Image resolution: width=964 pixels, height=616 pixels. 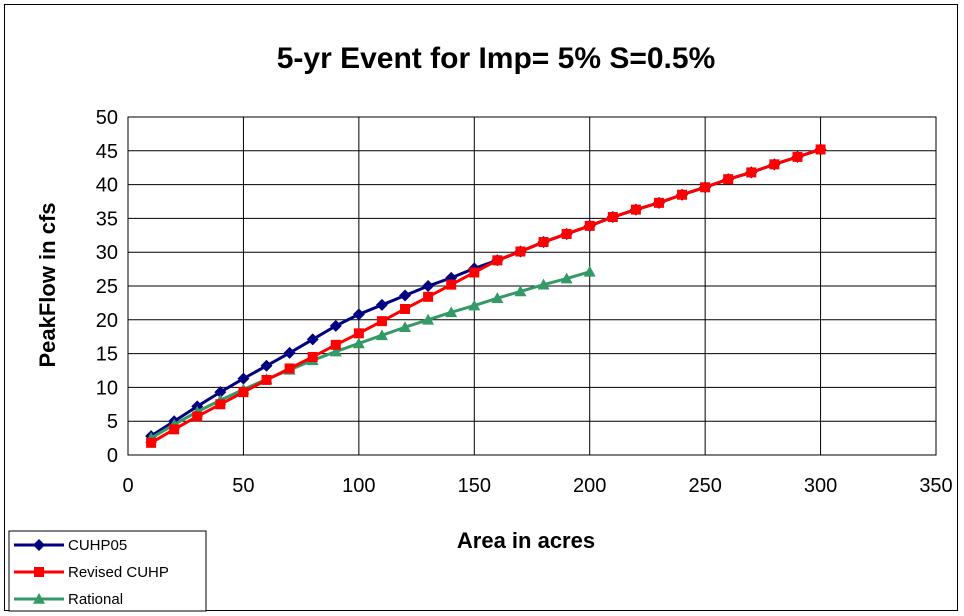 What do you see at coordinates (496, 58) in the screenshot?
I see `chart-title: 5-yr Event for Imp= 5% S=0.5%` at bounding box center [496, 58].